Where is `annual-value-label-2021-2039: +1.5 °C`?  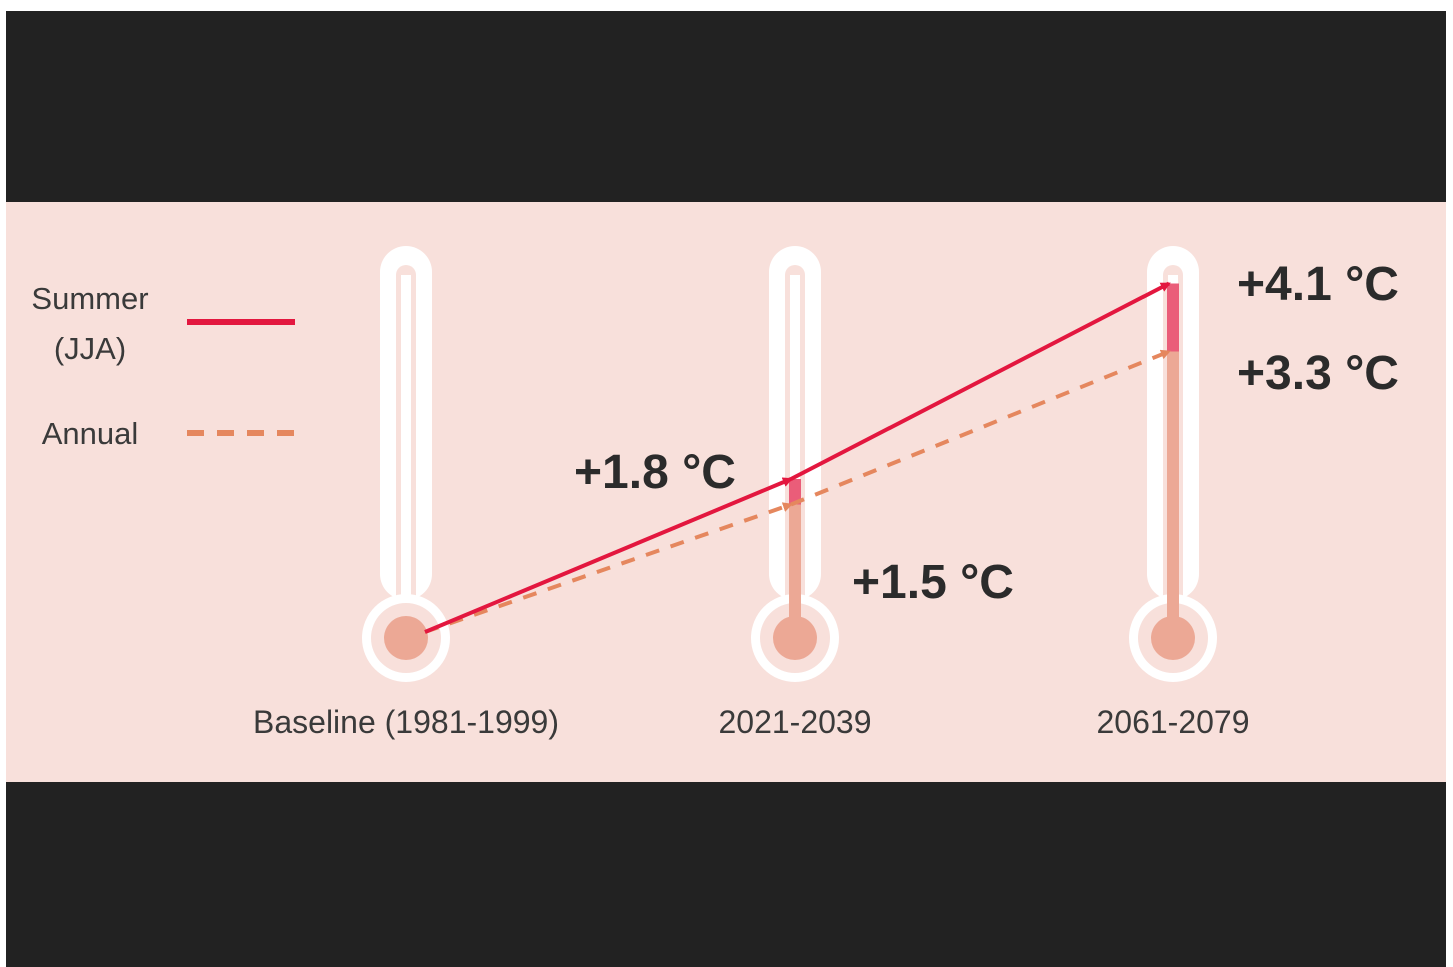 annual-value-label-2021-2039: +1.5 °C is located at coordinates (933, 582).